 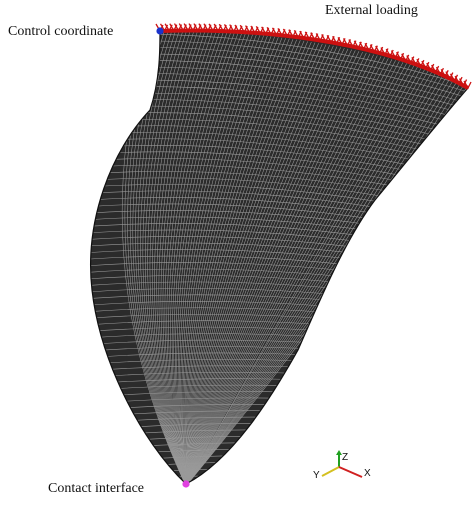 What do you see at coordinates (61, 31) in the screenshot?
I see `control-coordinate-label: Control coordinate` at bounding box center [61, 31].